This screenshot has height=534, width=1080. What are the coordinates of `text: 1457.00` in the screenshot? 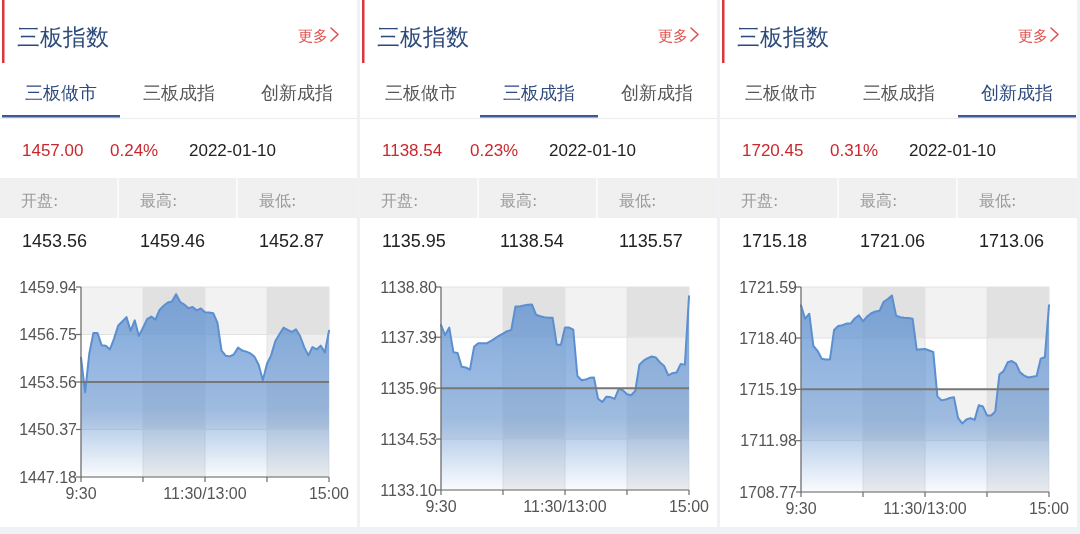 It's located at (53, 150).